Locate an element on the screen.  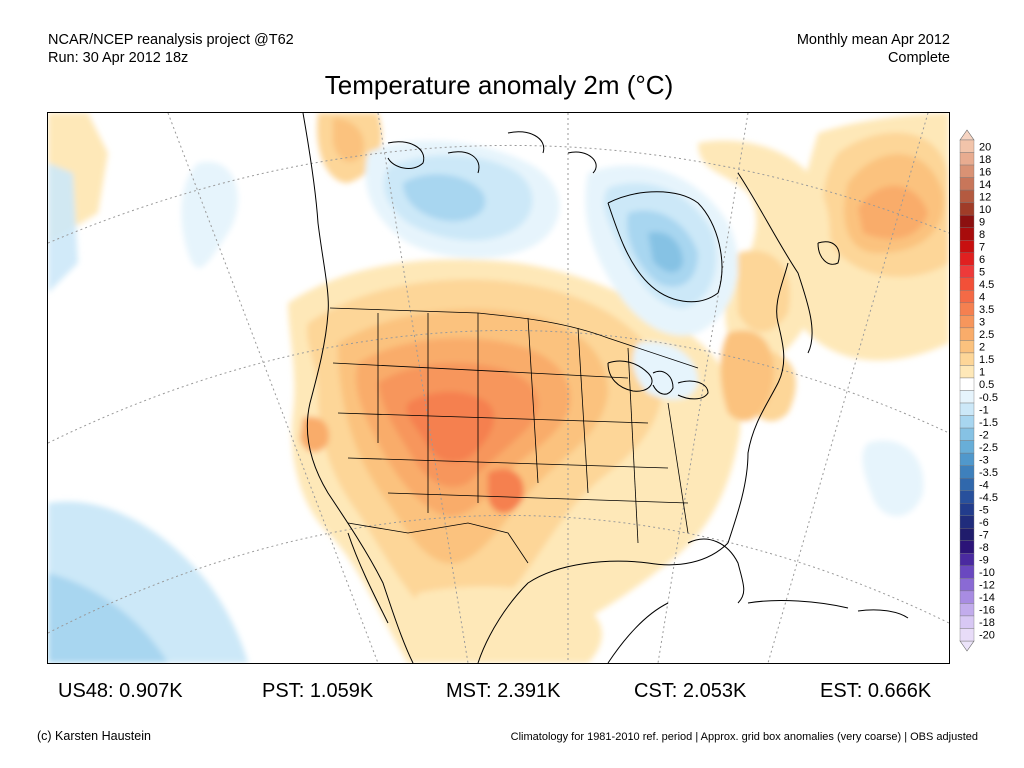
legend-label: -1 is located at coordinates (984, 410).